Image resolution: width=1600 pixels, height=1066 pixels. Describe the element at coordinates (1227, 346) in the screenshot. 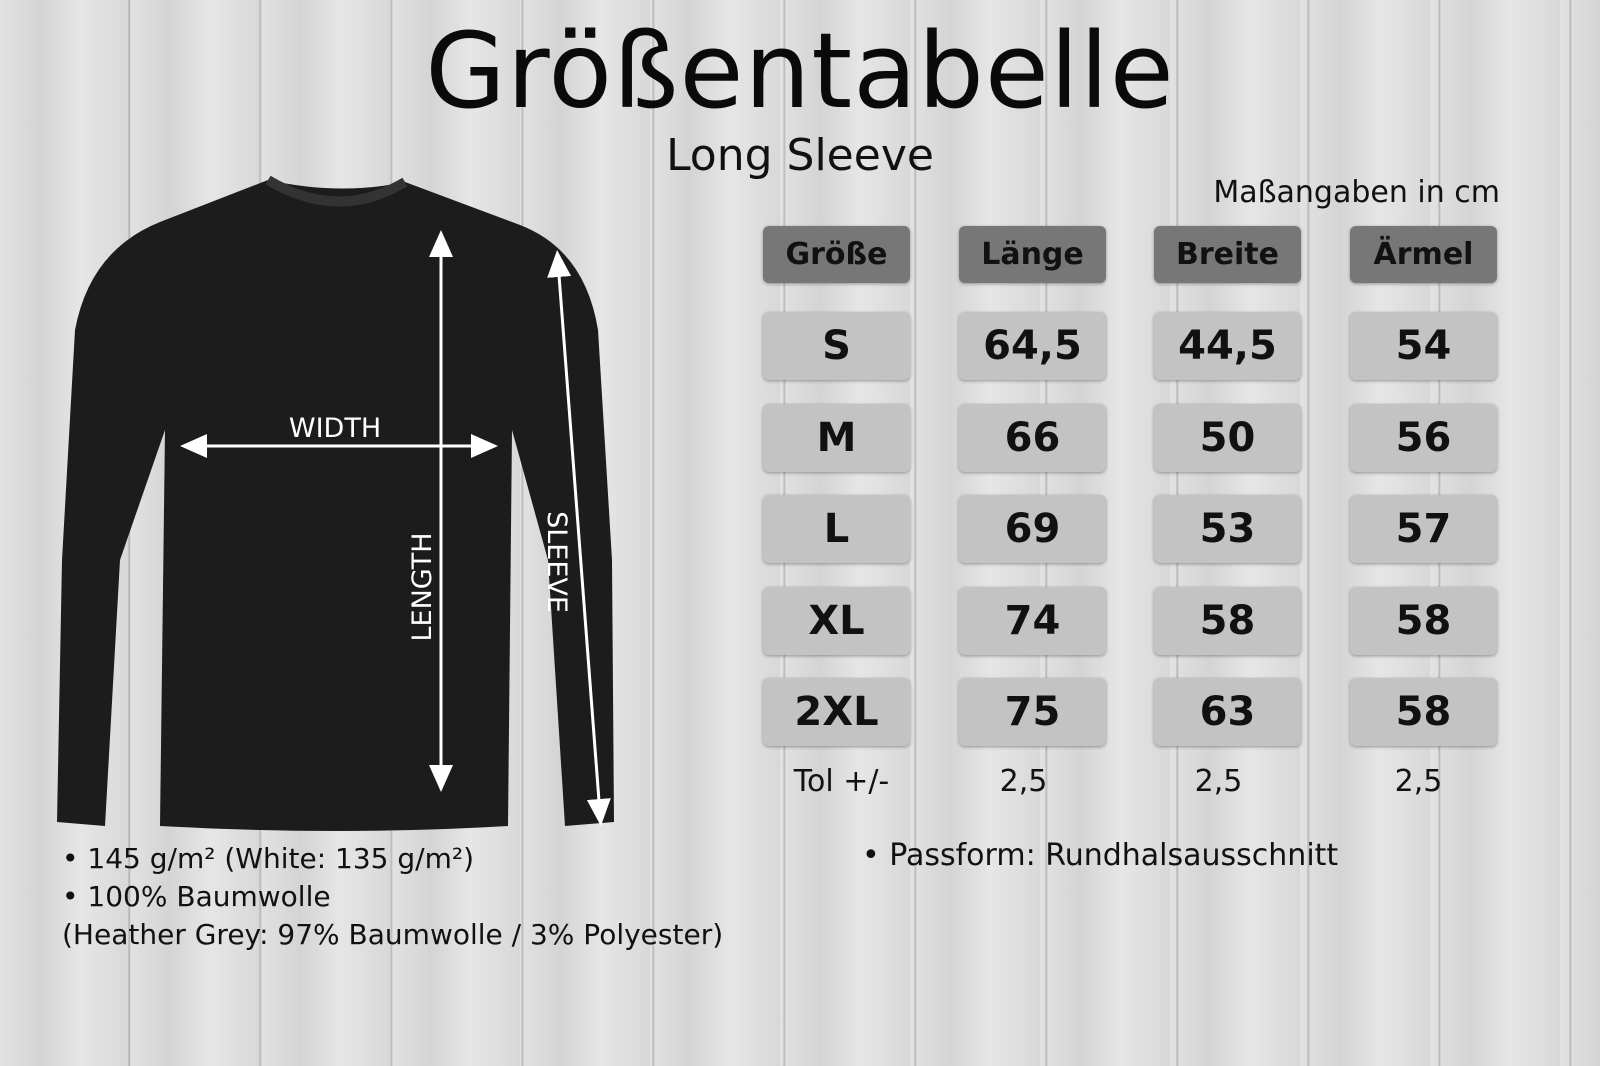

I see `cell-width: 44,5` at that location.